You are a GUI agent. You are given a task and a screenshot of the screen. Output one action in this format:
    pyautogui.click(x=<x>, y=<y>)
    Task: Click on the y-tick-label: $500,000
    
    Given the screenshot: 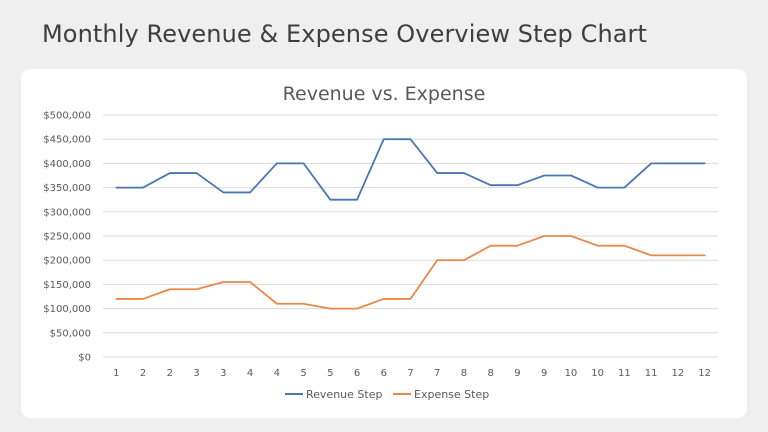 What is the action you would take?
    pyautogui.click(x=67, y=116)
    